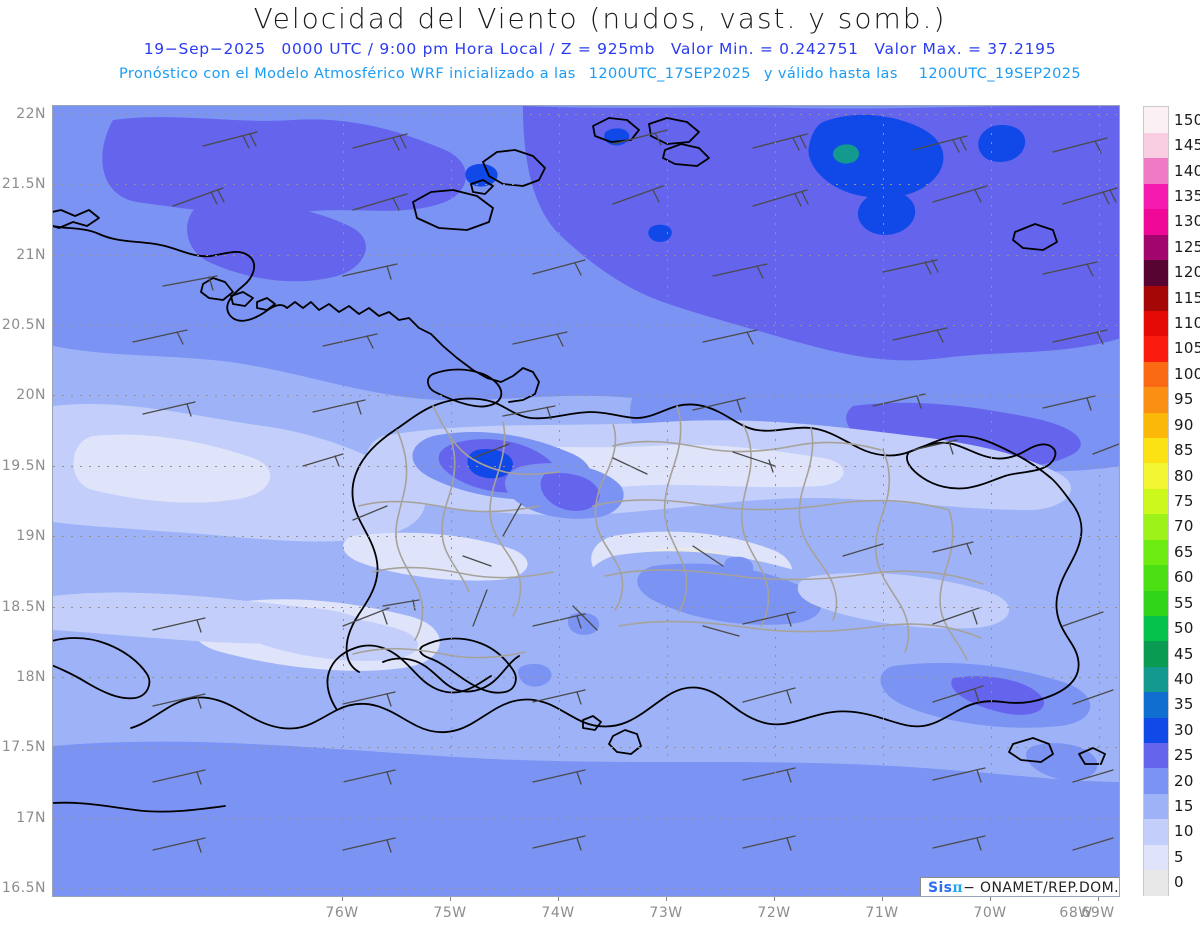 The width and height of the screenshot is (1200, 927). Describe the element at coordinates (23, 607) in the screenshot. I see `y-axis-tick-18-5n: 18.5N` at that location.